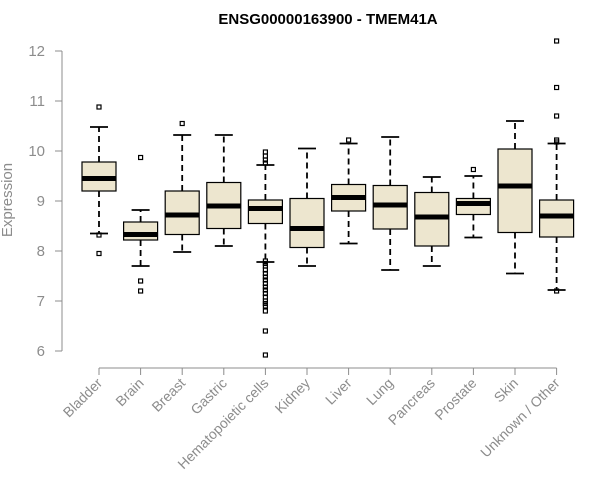  What do you see at coordinates (83, 398) in the screenshot?
I see `x-tick-label: Bladder` at bounding box center [83, 398].